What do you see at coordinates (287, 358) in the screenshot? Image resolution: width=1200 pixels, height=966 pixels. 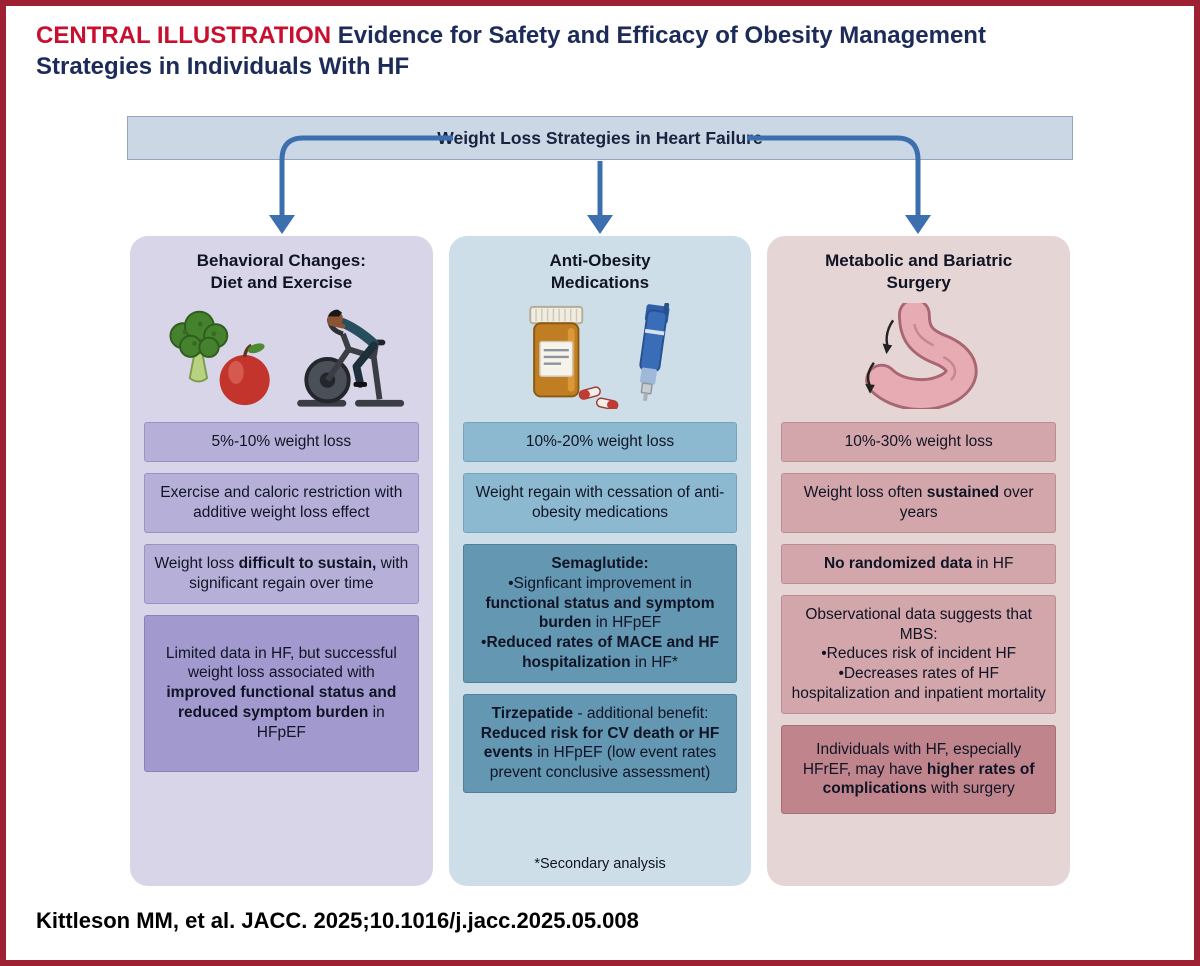 I see `diet-exercise-illustration` at bounding box center [287, 358].